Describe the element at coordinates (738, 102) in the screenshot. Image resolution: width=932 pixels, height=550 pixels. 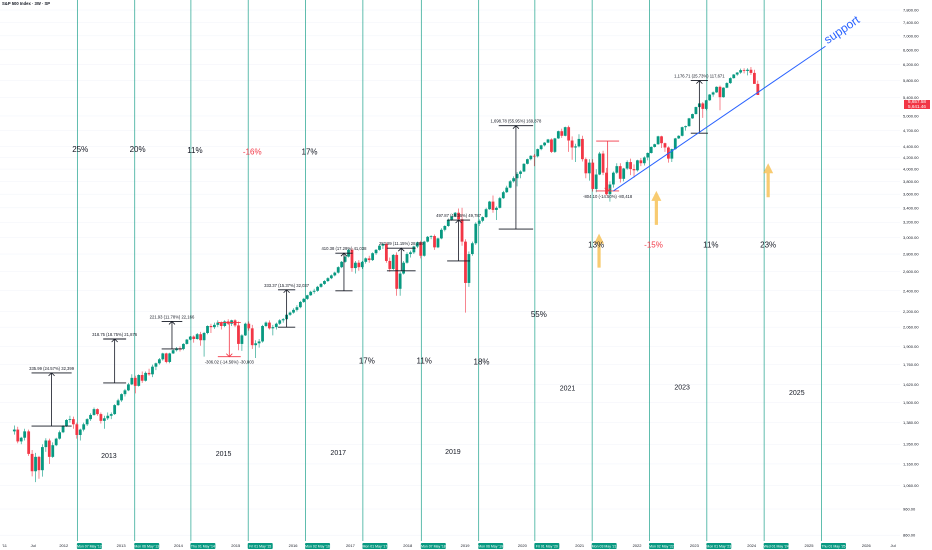
I see `support-line-layer: support` at that location.